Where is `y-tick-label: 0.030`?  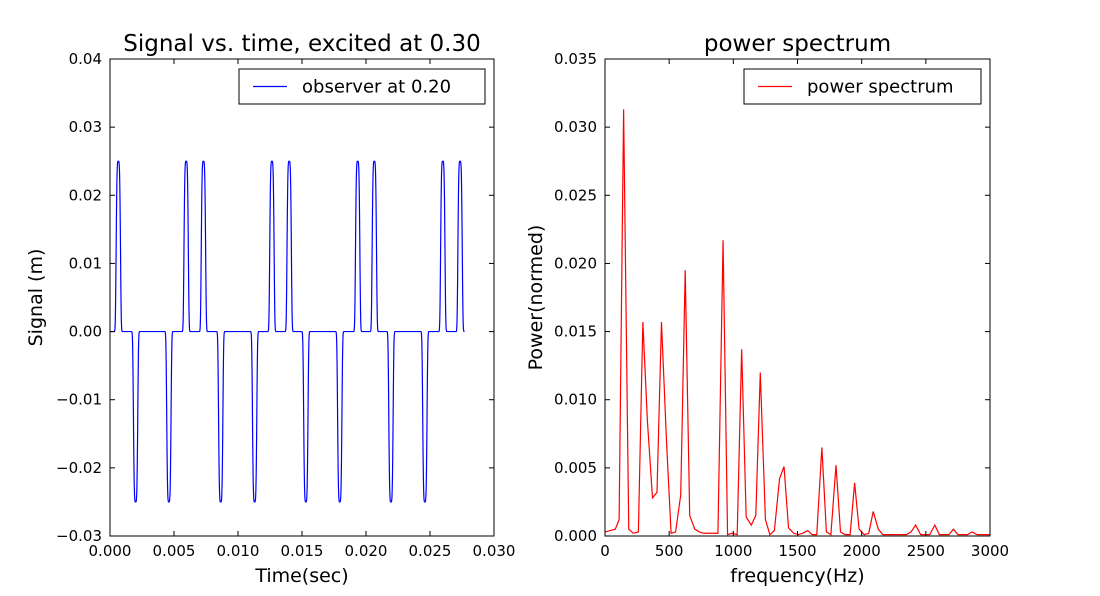
y-tick-label: 0.030 is located at coordinates (575, 127).